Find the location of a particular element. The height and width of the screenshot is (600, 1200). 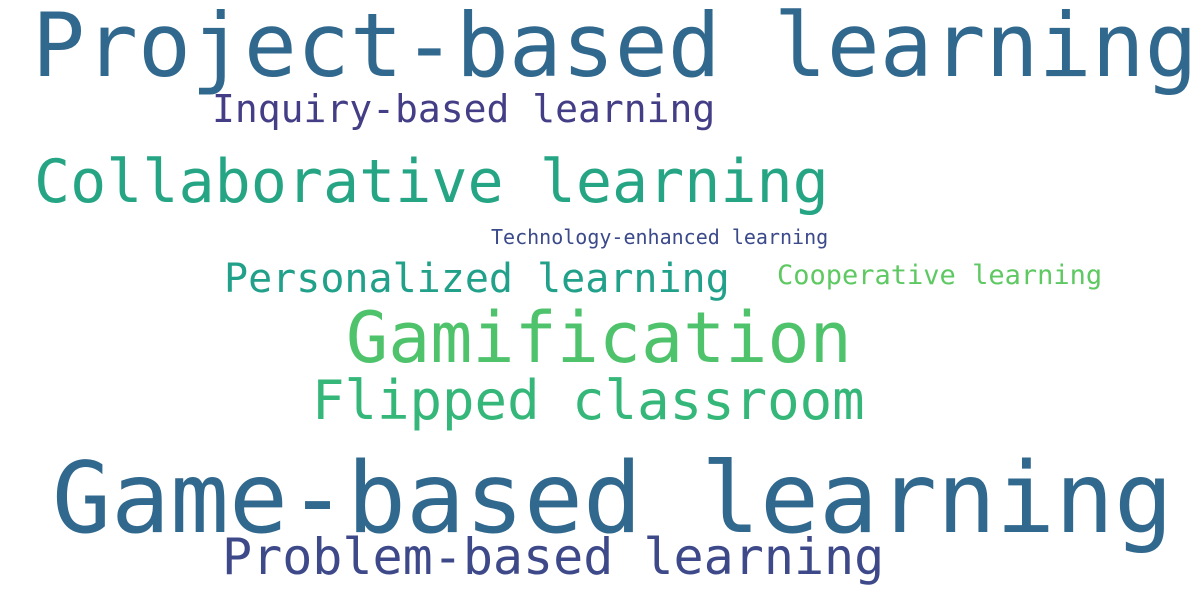

word-flipped-classroom: Flipped classroom is located at coordinates (588, 400).